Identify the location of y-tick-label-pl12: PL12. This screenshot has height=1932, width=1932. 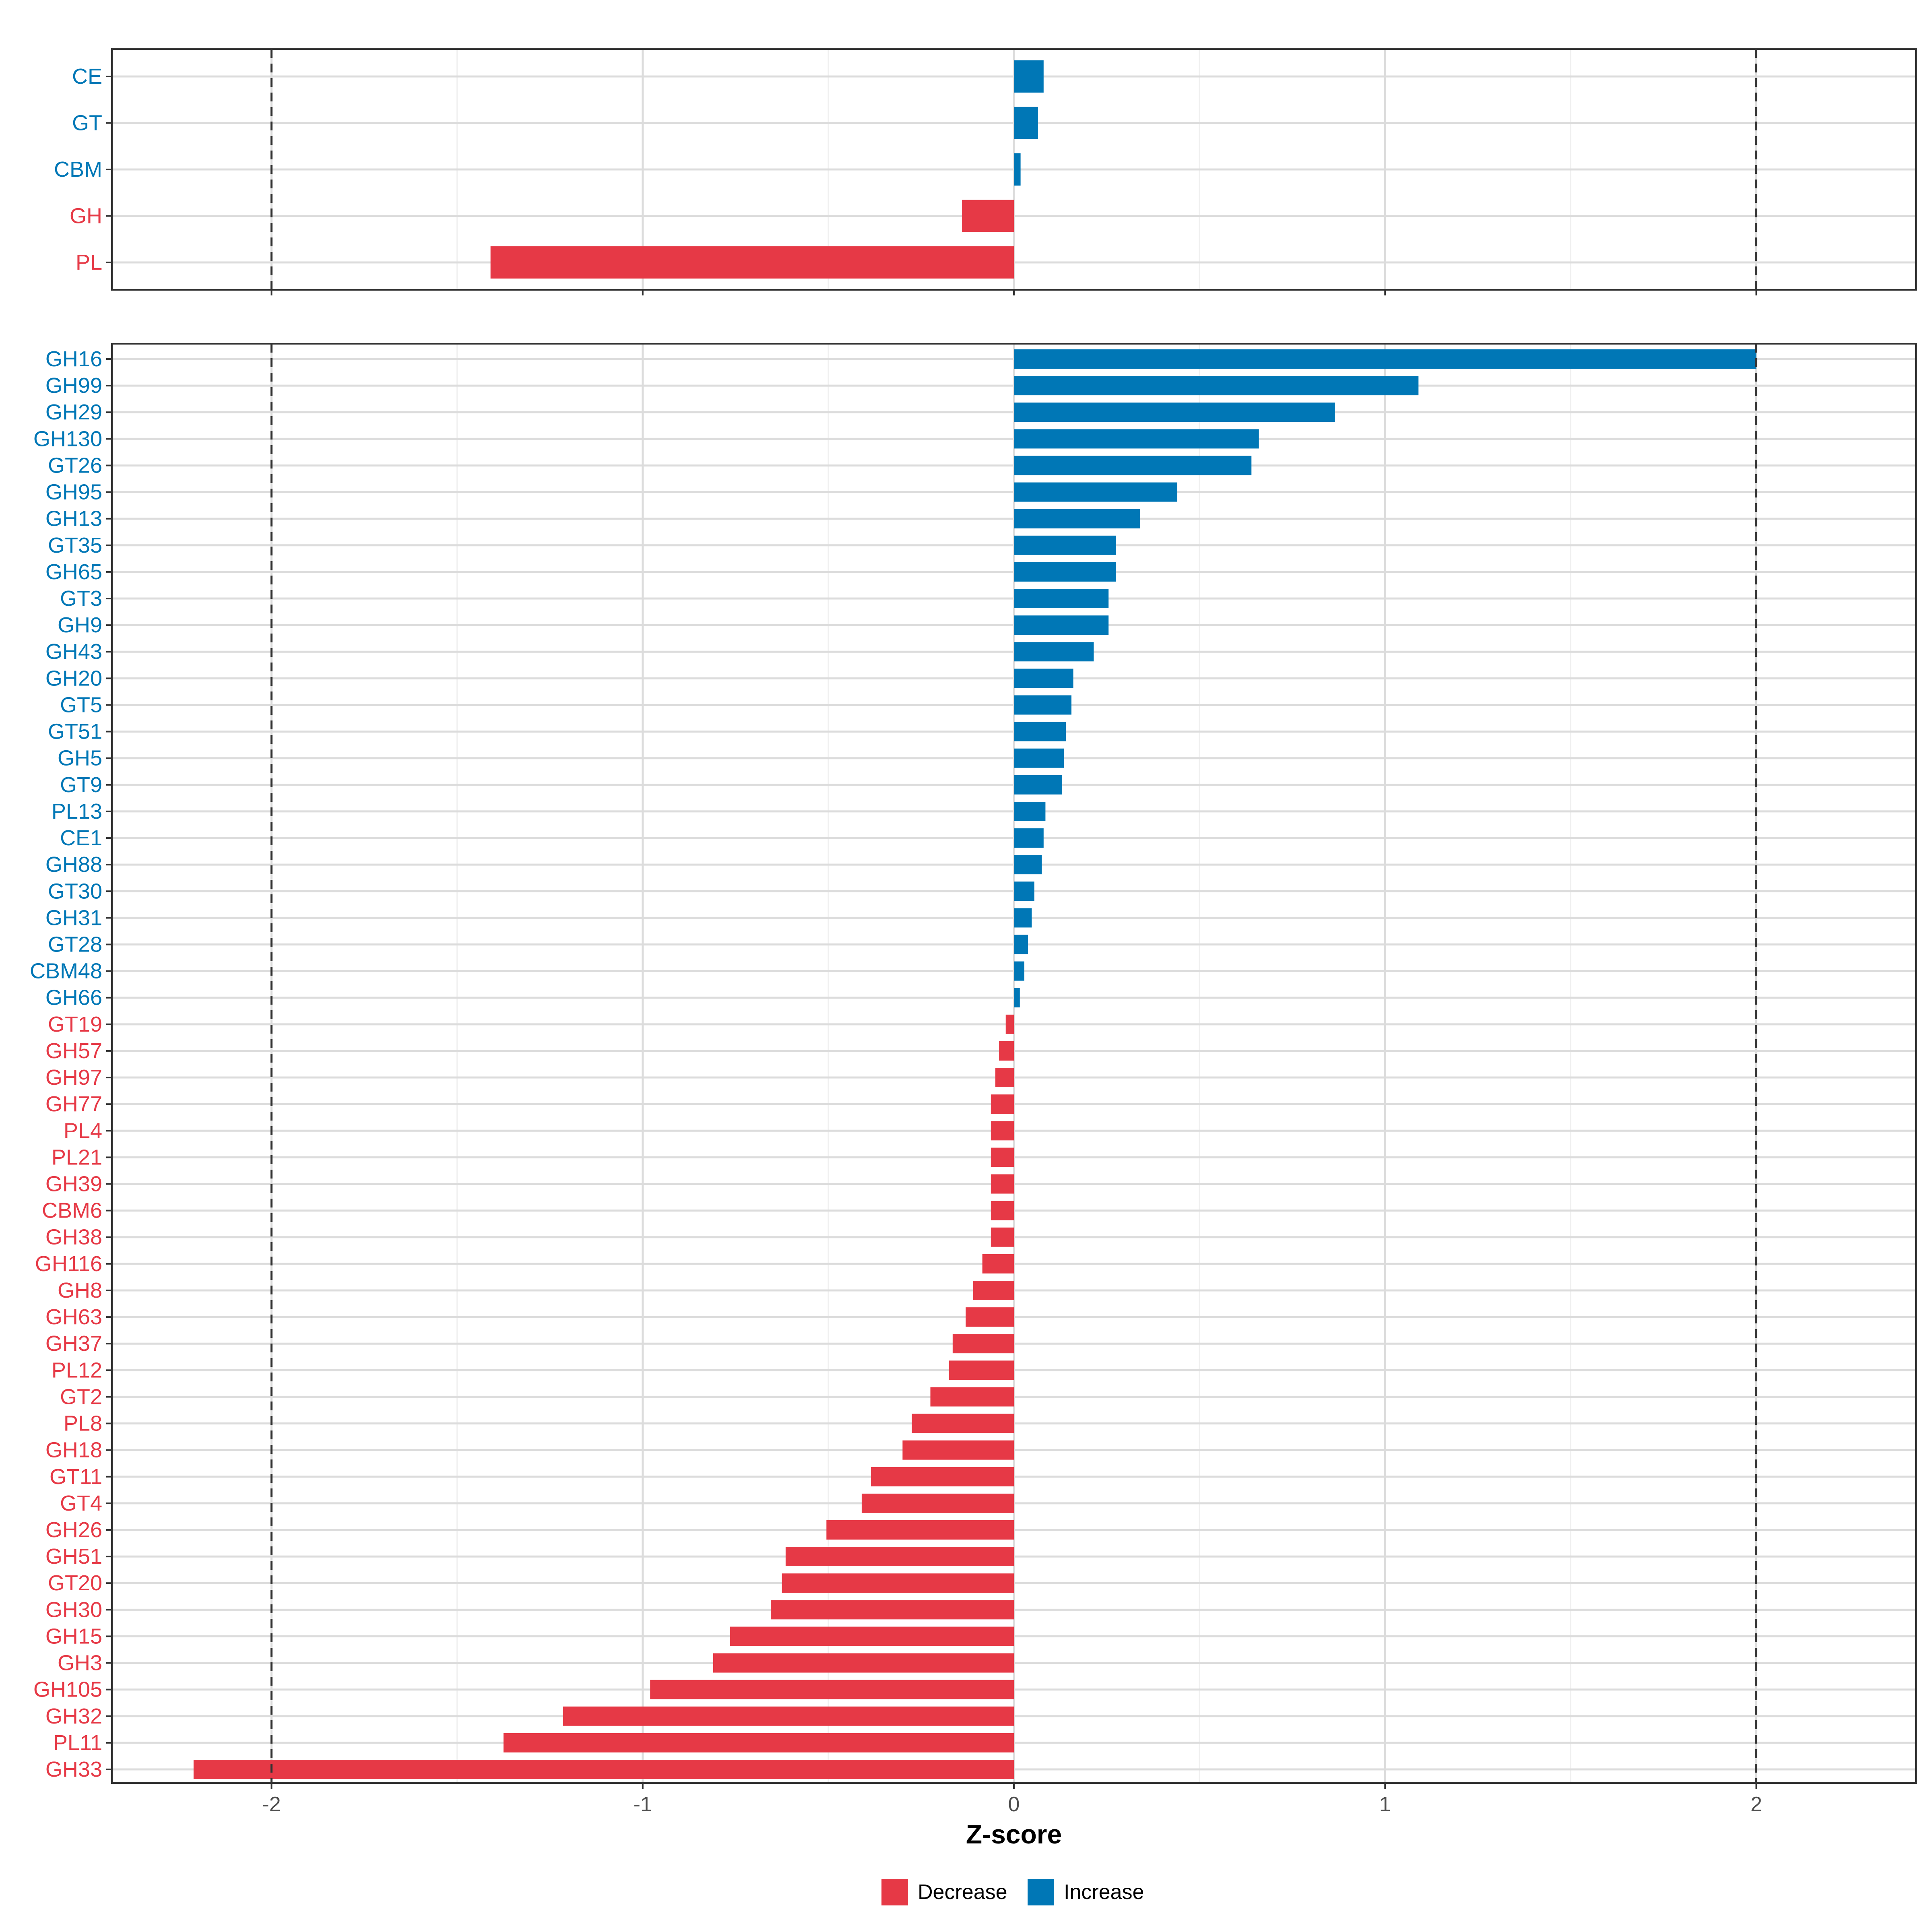
(77, 1370).